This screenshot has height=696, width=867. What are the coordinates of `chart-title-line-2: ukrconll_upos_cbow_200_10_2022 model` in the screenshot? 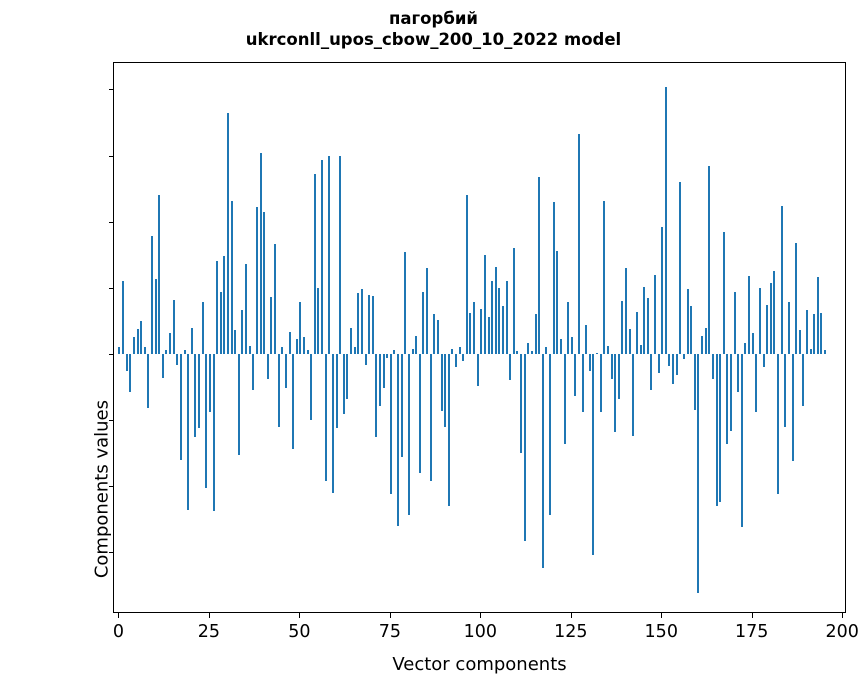 It's located at (433, 39).